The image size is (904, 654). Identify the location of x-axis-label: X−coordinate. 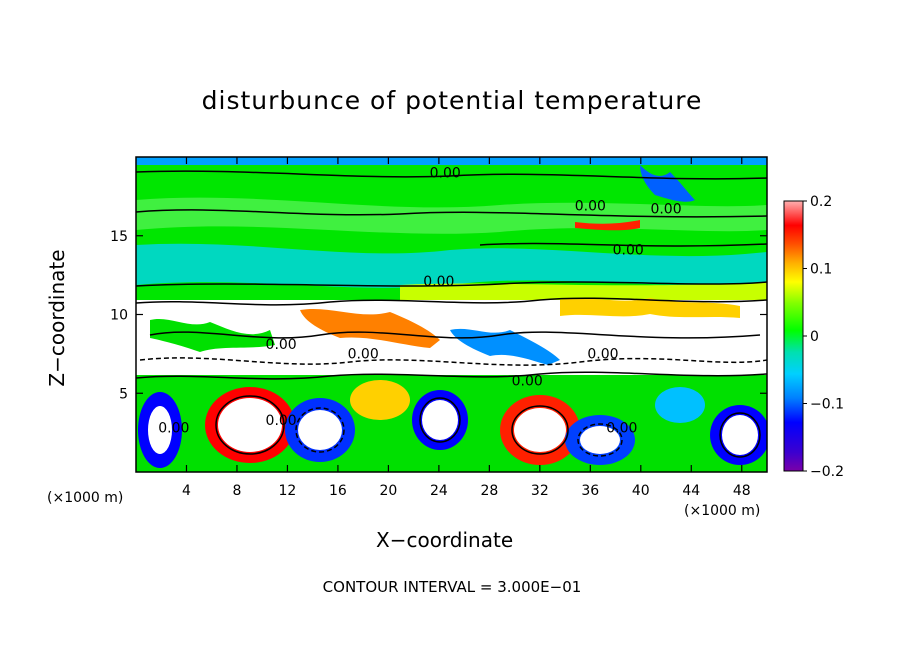
(445, 540).